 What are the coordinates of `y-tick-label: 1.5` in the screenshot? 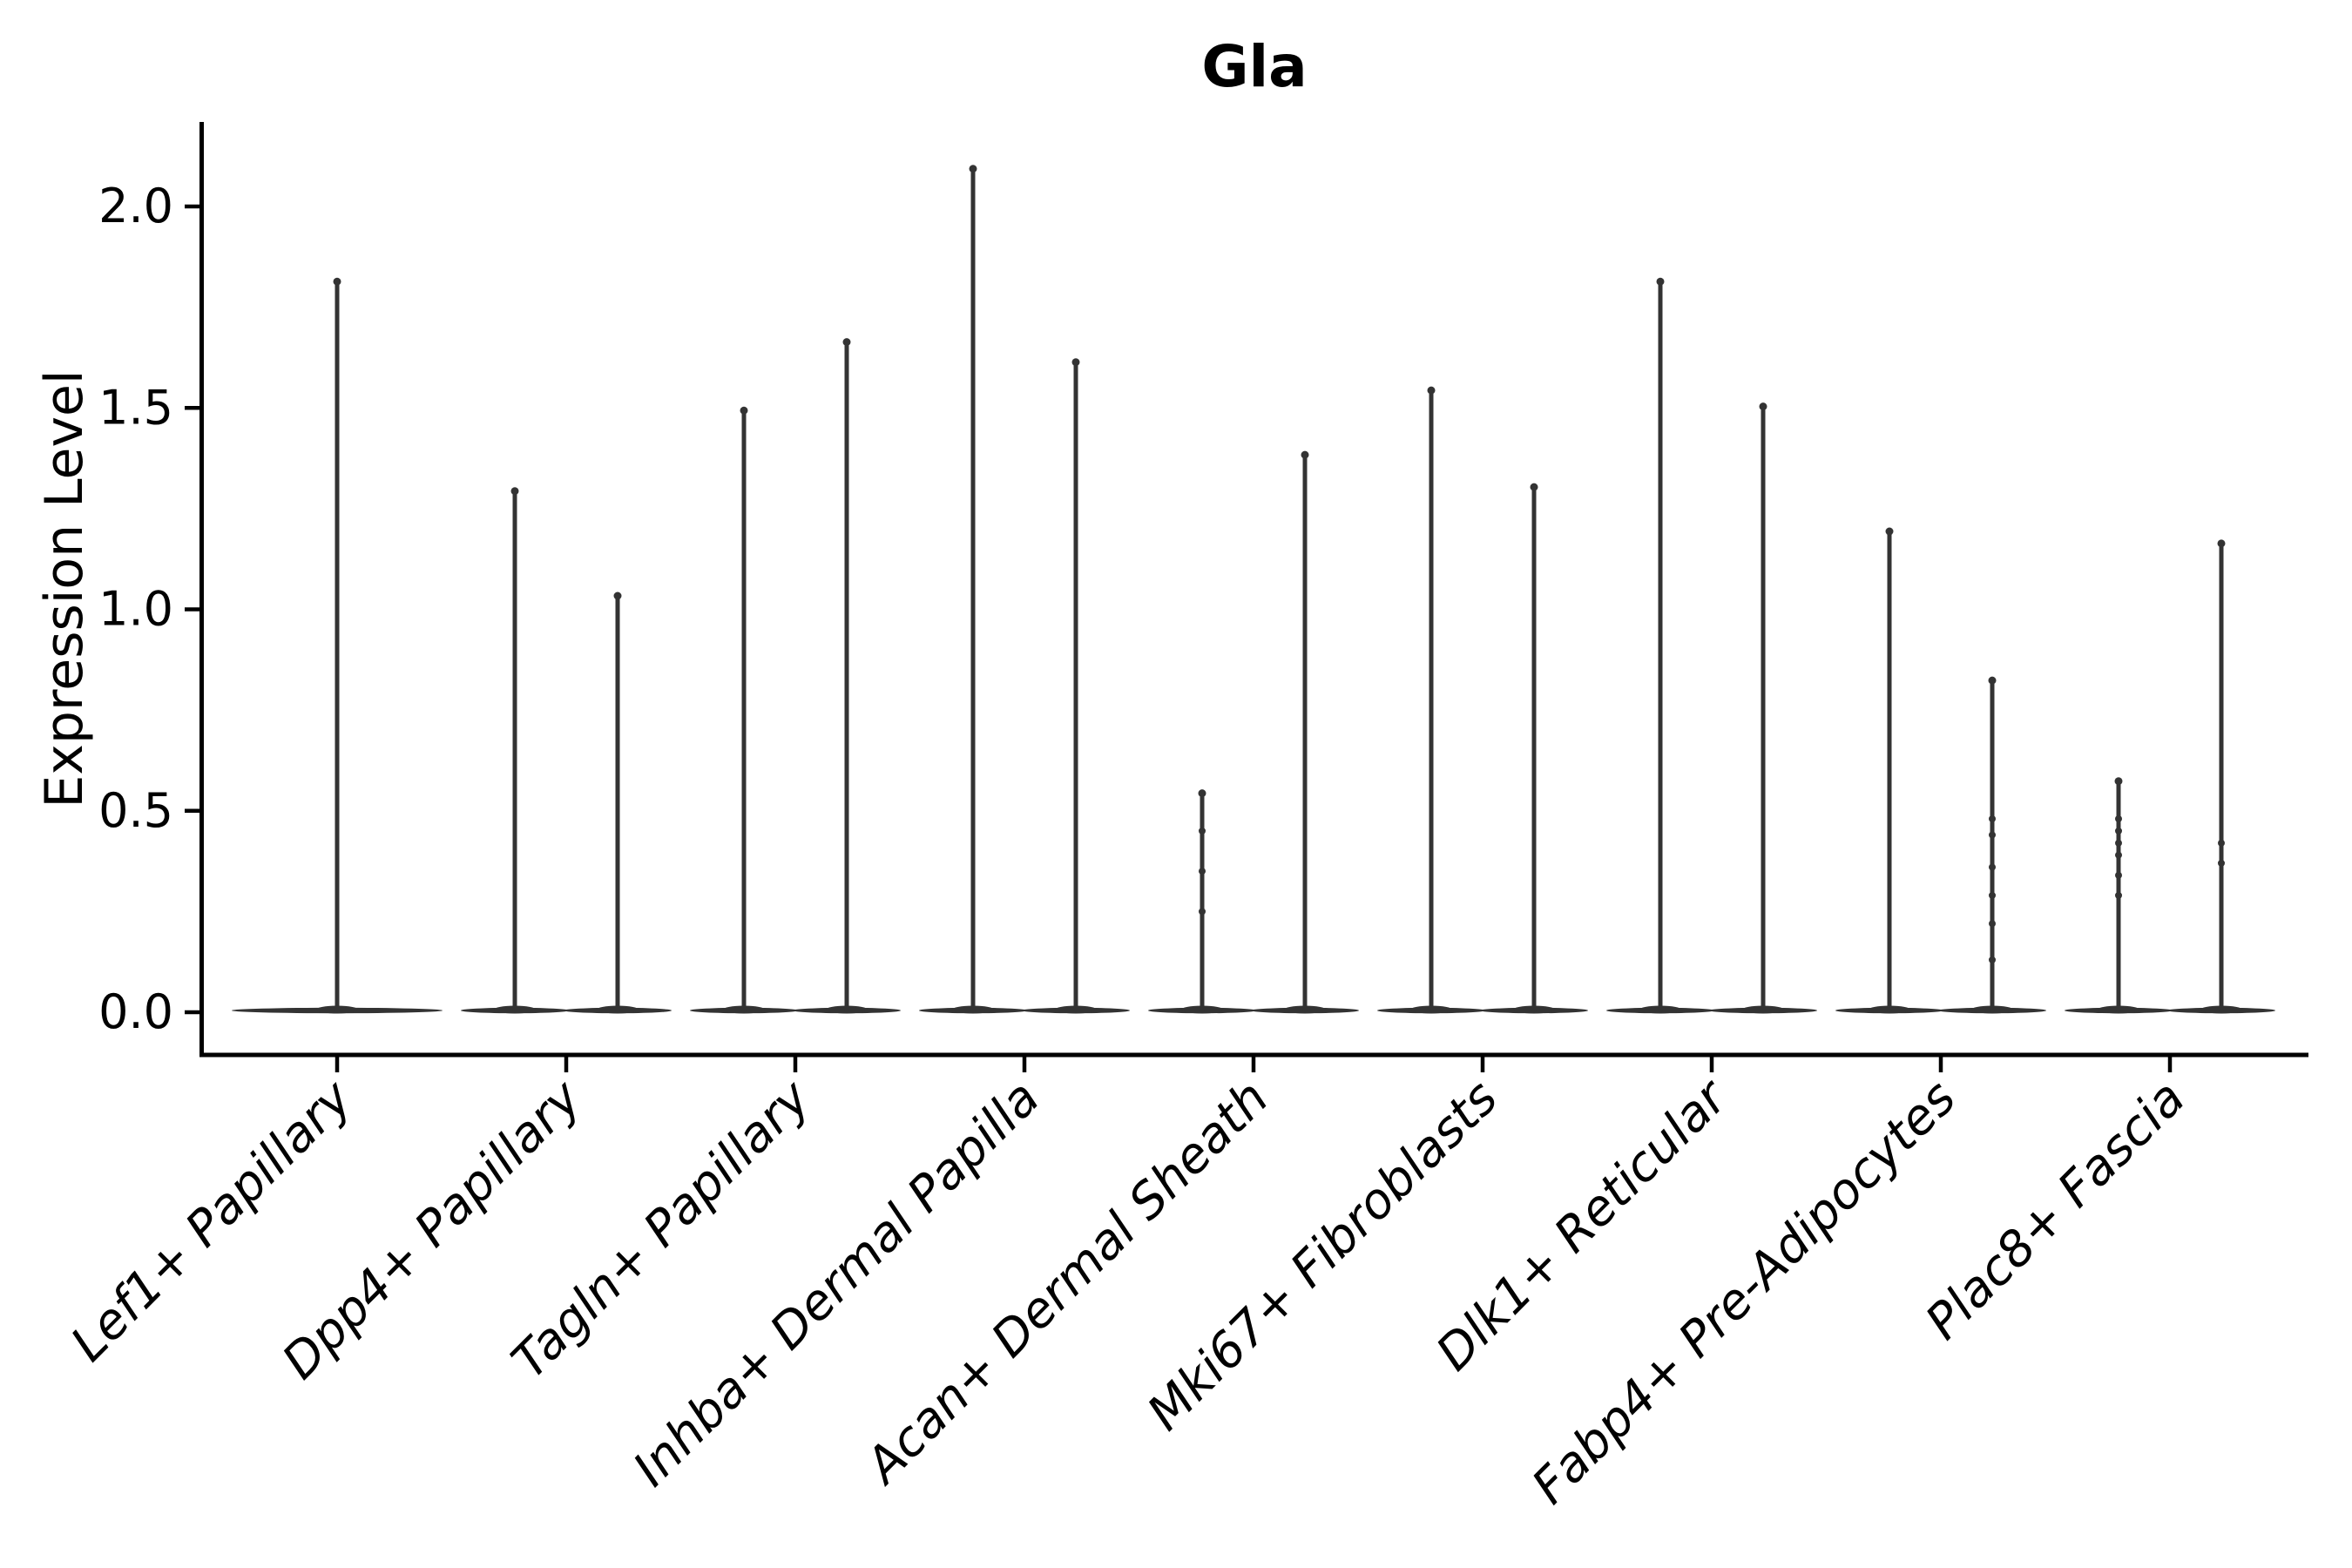 It's located at (135, 407).